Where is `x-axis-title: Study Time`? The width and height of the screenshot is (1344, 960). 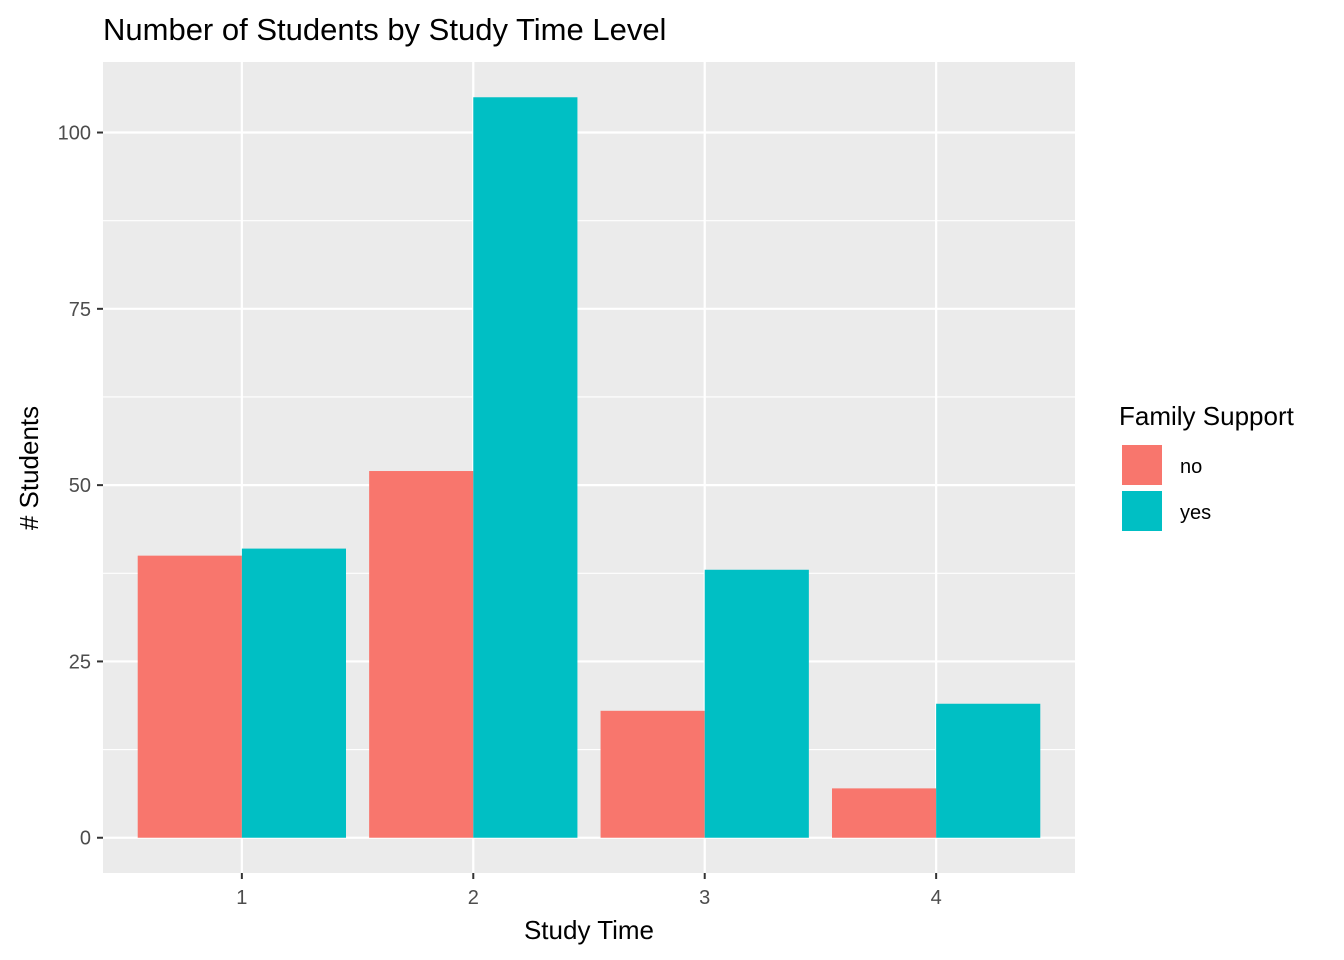 x-axis-title: Study Time is located at coordinates (589, 930).